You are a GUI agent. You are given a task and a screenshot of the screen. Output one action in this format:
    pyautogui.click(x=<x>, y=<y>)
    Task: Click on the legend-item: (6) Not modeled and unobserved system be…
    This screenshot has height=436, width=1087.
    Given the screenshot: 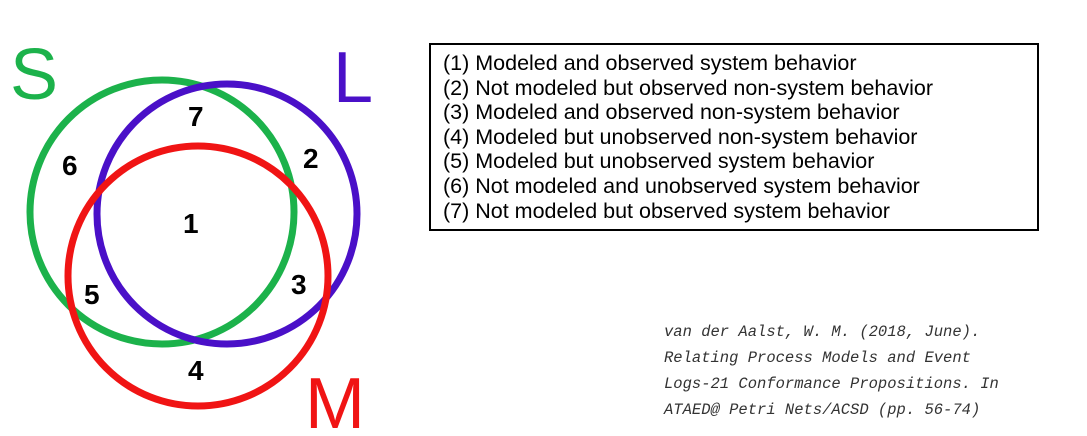 What is the action you would take?
    pyautogui.click(x=681, y=185)
    